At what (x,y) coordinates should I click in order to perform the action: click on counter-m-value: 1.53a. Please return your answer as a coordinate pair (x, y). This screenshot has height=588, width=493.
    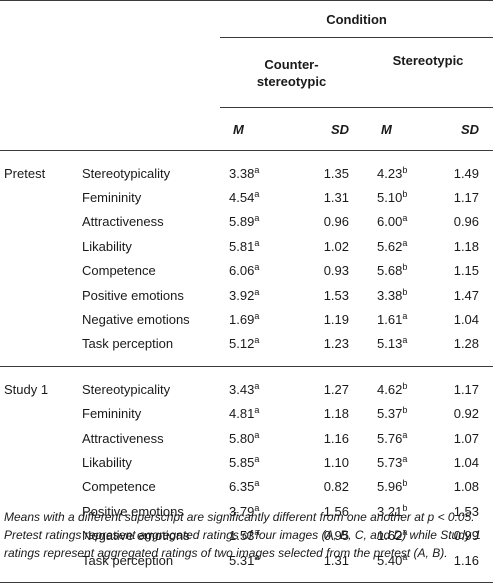
    Looking at the image, I should click on (244, 535).